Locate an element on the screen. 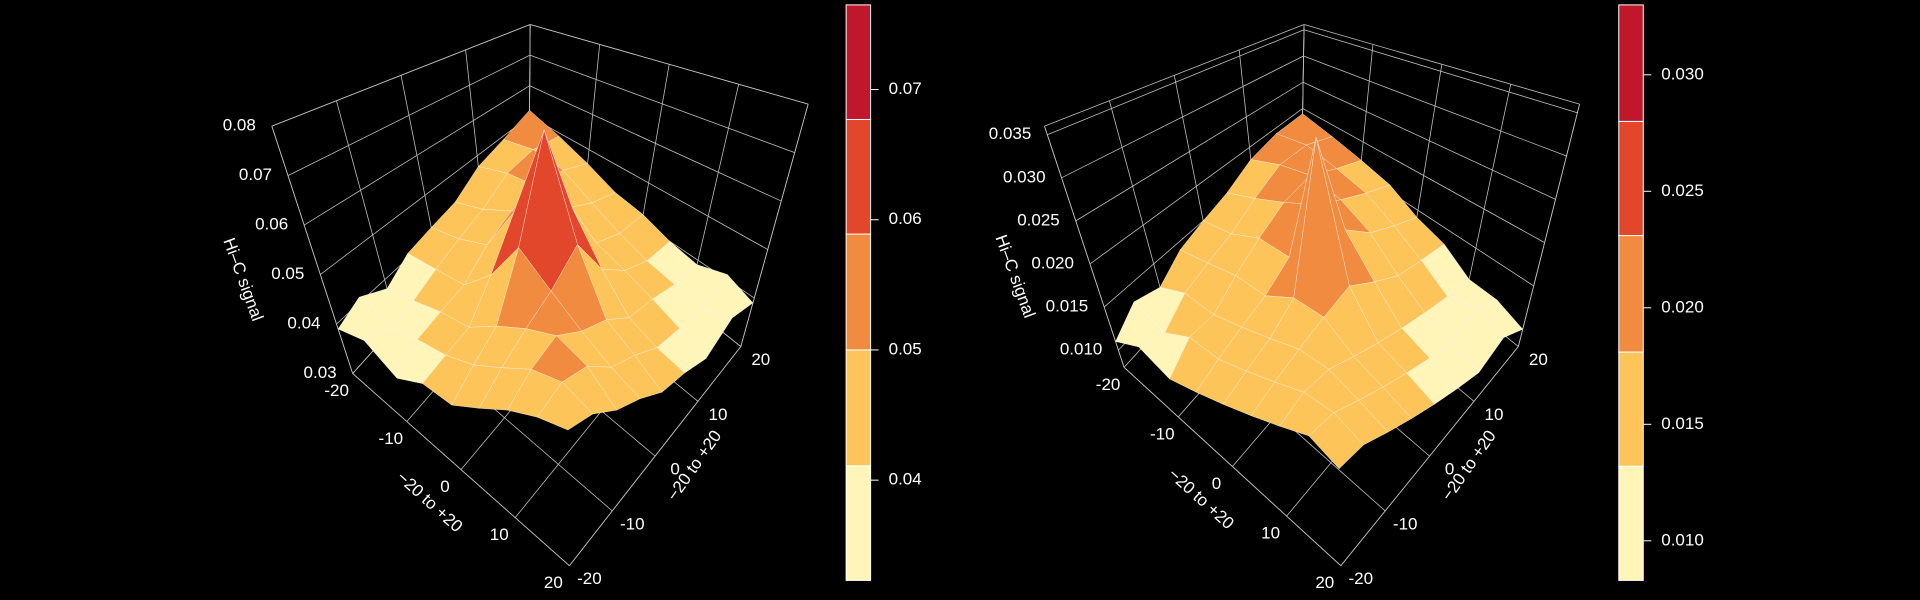 Image resolution: width=1920 pixels, height=600 pixels. colorbar-tick-label: 0.05 is located at coordinates (905, 348).